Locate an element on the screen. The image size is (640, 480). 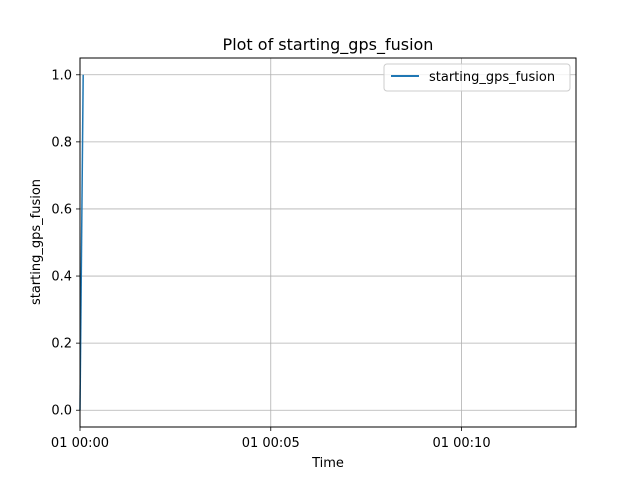
series-layer is located at coordinates (81, 242).